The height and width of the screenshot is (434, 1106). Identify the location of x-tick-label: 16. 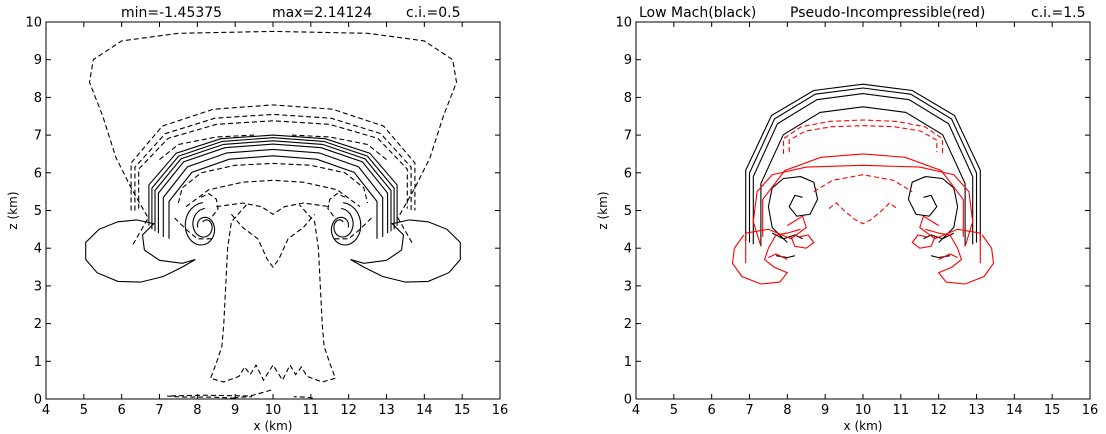
(500, 410).